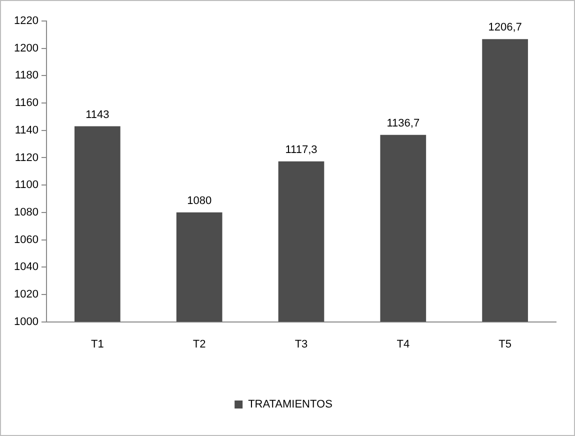  What do you see at coordinates (26, 76) in the screenshot?
I see `y-tick-label: 1180` at bounding box center [26, 76].